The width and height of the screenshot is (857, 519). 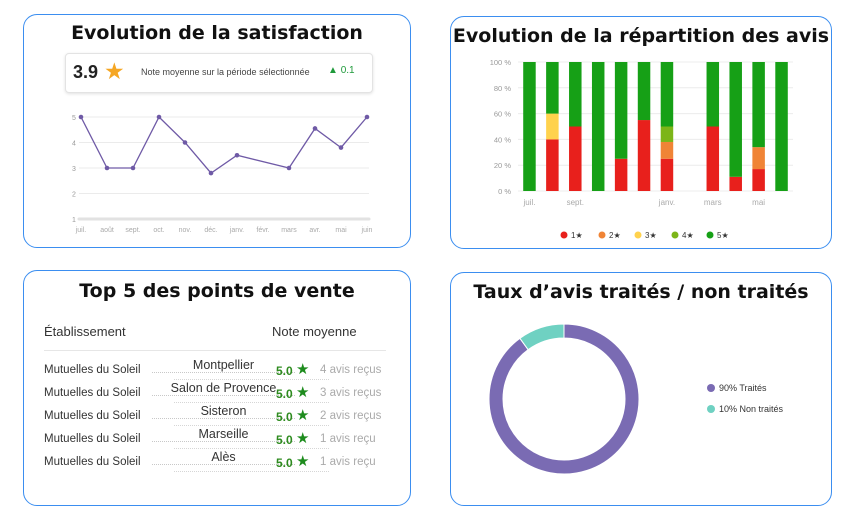 What do you see at coordinates (74, 144) in the screenshot?
I see `y-tick-label: 4` at bounding box center [74, 144].